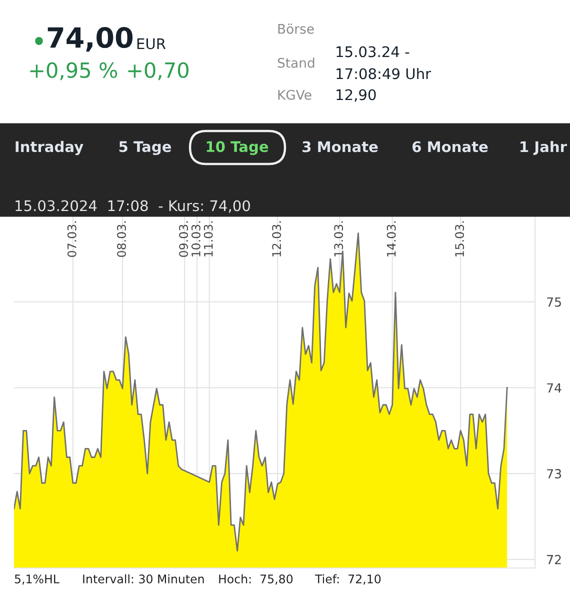  Describe the element at coordinates (71, 239) in the screenshot. I see `x-tick-label: 07.03.` at that location.